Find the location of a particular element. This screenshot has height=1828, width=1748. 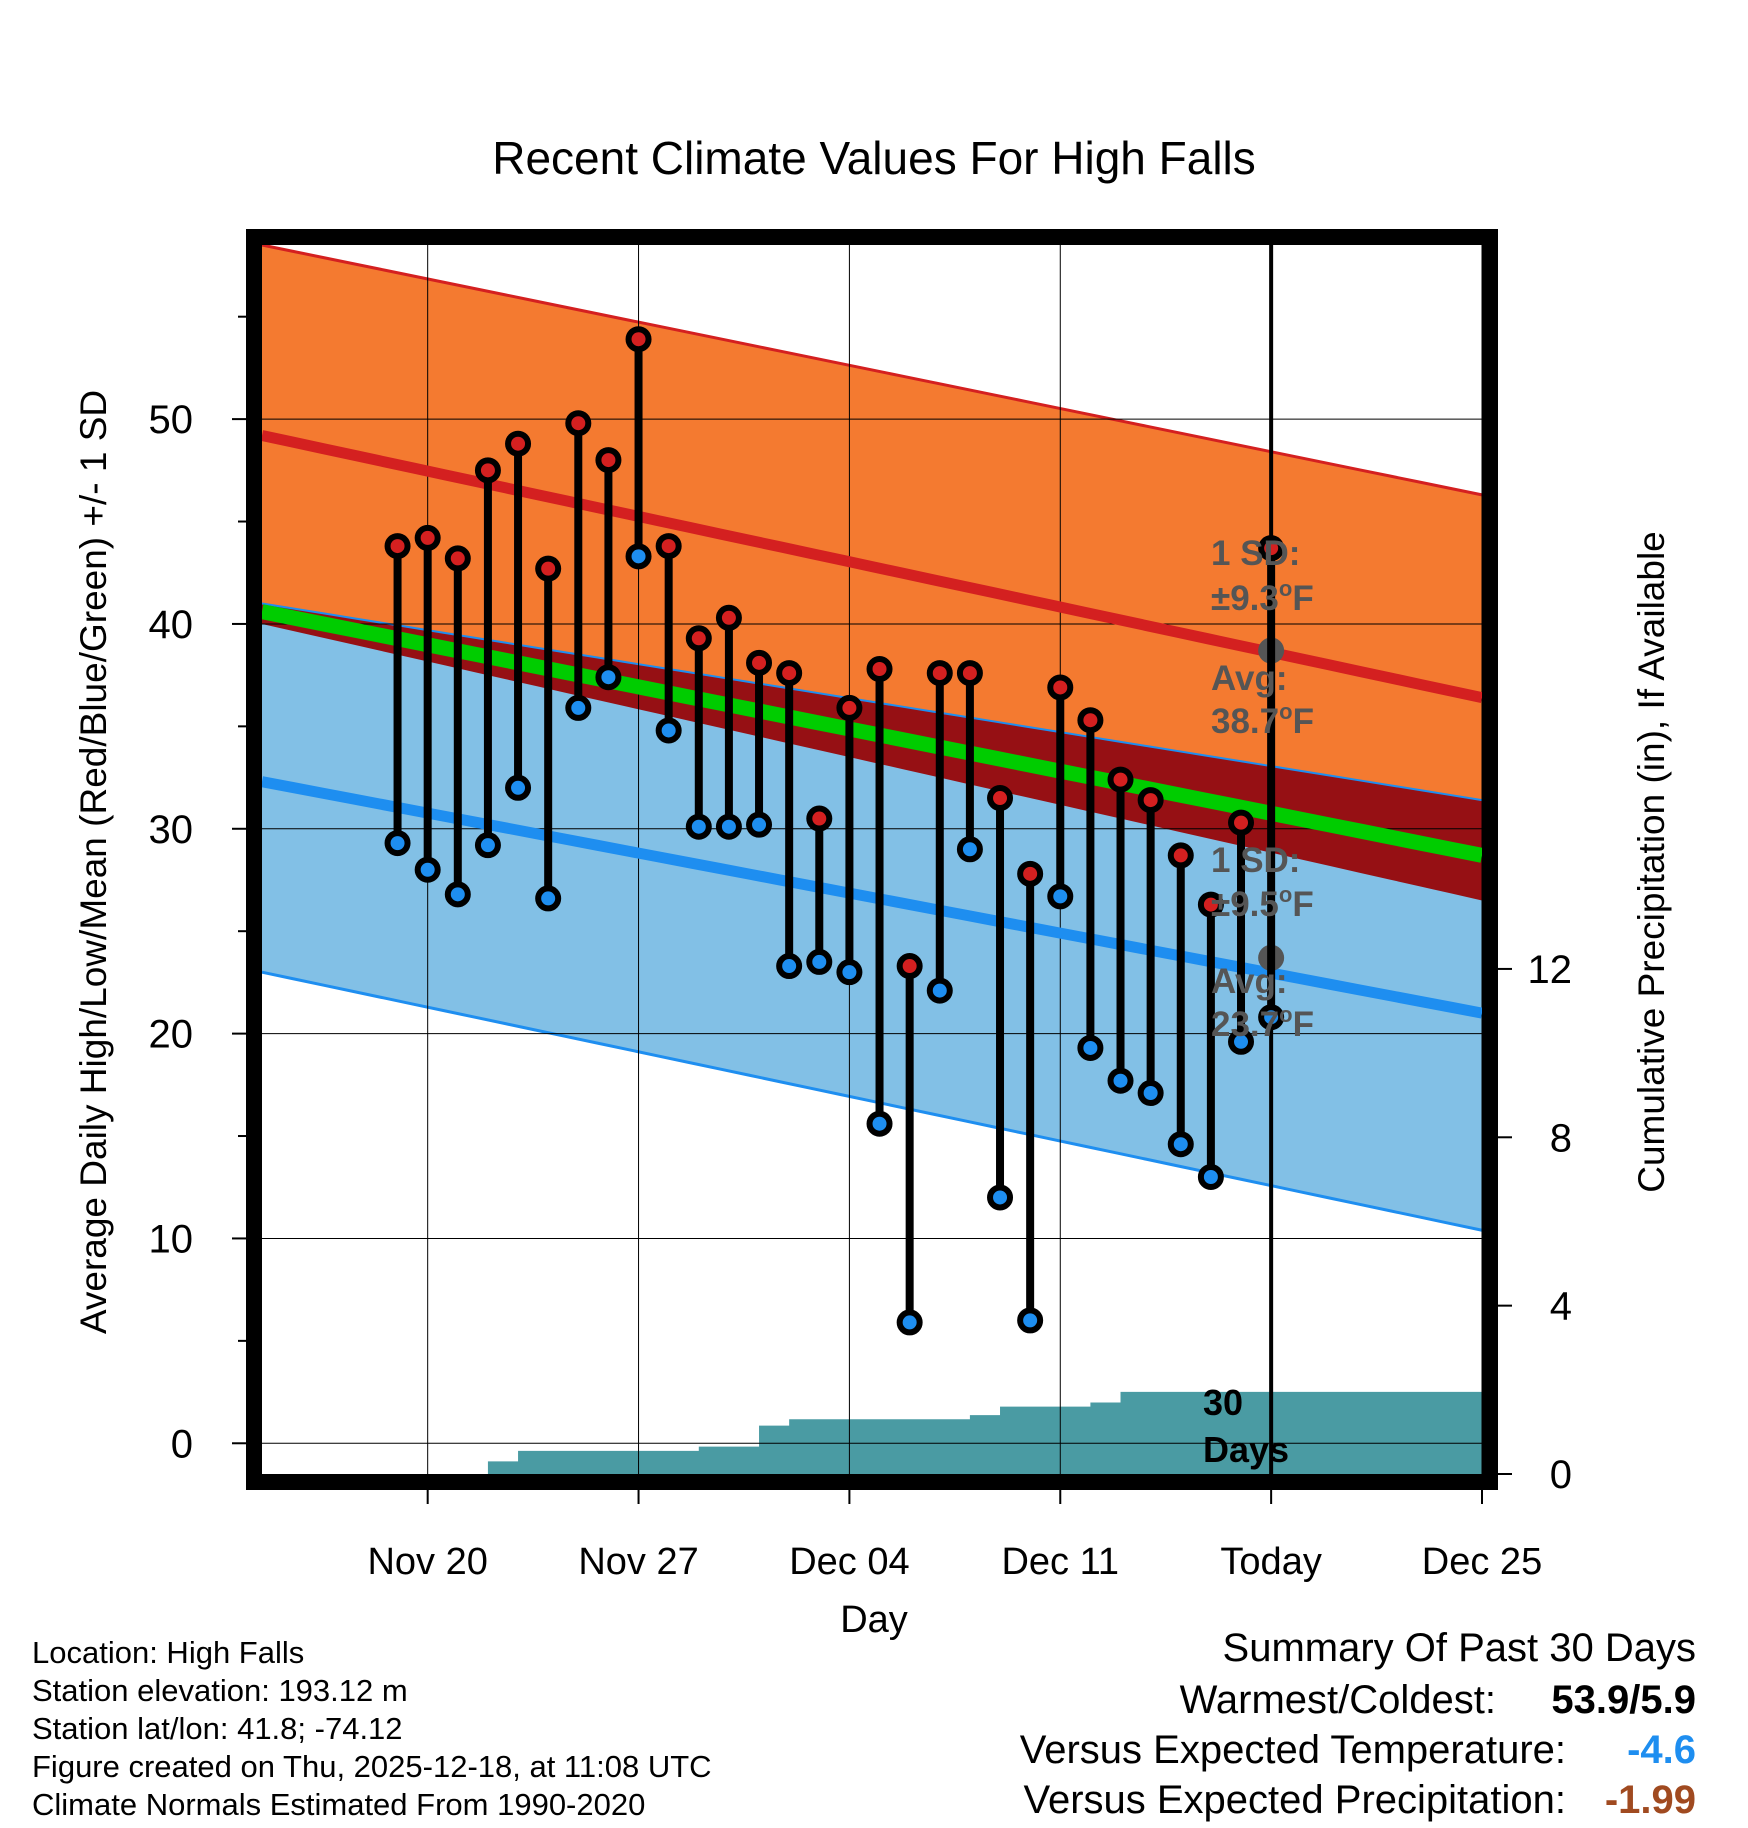

low-sd-upper-line is located at coordinates (872, 702).